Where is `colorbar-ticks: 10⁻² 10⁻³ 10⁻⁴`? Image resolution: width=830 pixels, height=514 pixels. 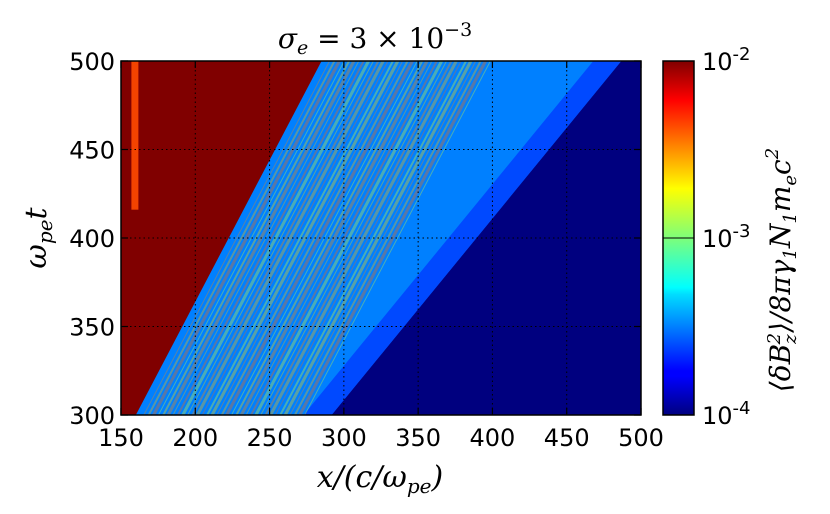 colorbar-ticks: 10⁻² 10⁻³ 10⁻⁴ is located at coordinates (707, 237).